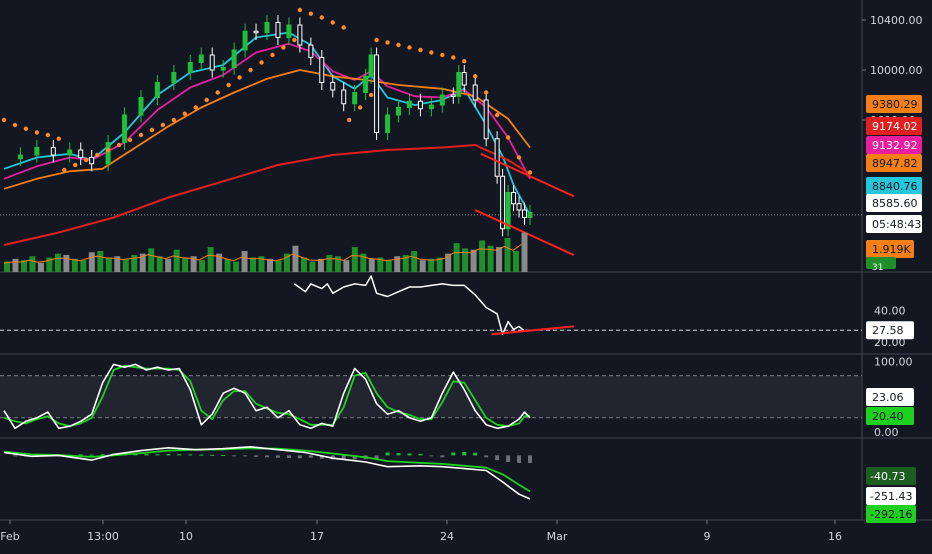  I want to click on macd-badge-label: -40.73, so click(887, 476).